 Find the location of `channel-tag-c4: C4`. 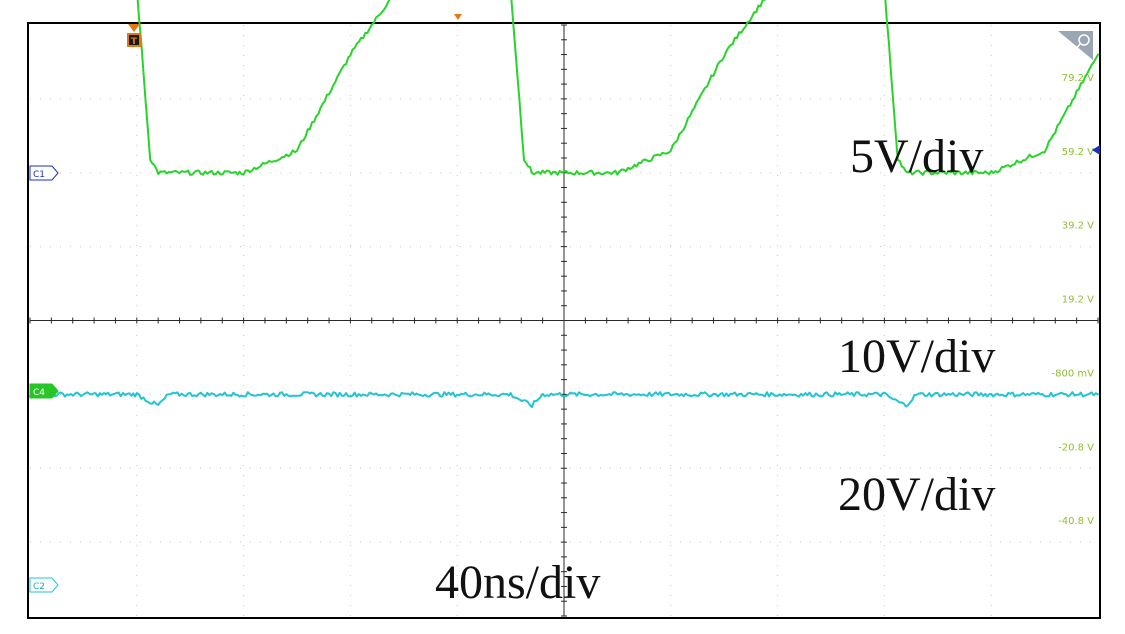

channel-tag-c4: C4 is located at coordinates (44, 391).